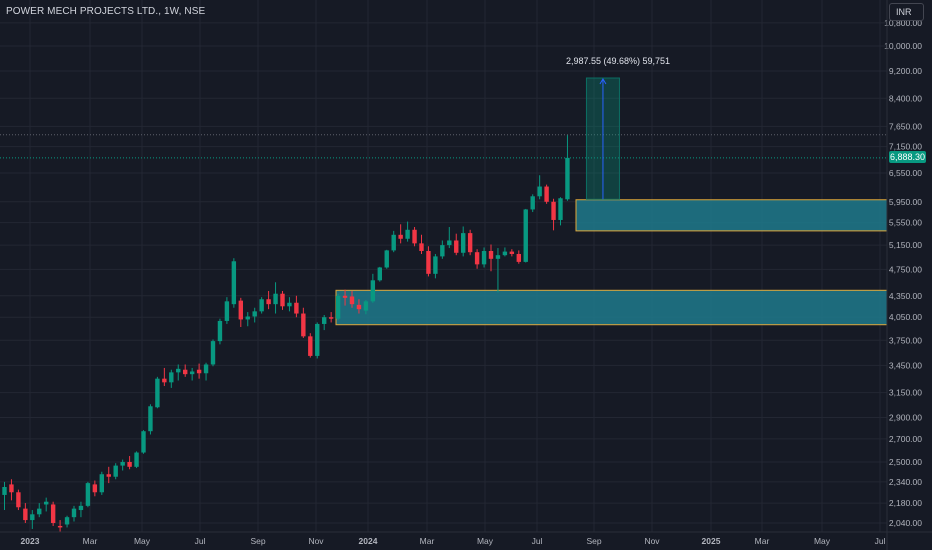 The height and width of the screenshot is (550, 932). What do you see at coordinates (905, 503) in the screenshot?
I see `y-tick-label: 2,180.00` at bounding box center [905, 503].